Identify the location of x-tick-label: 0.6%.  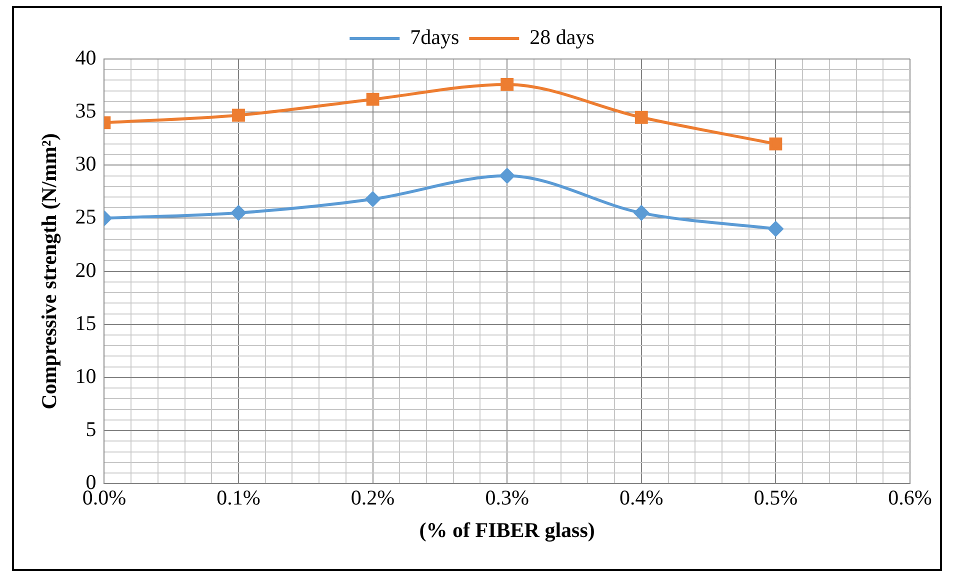
(910, 498).